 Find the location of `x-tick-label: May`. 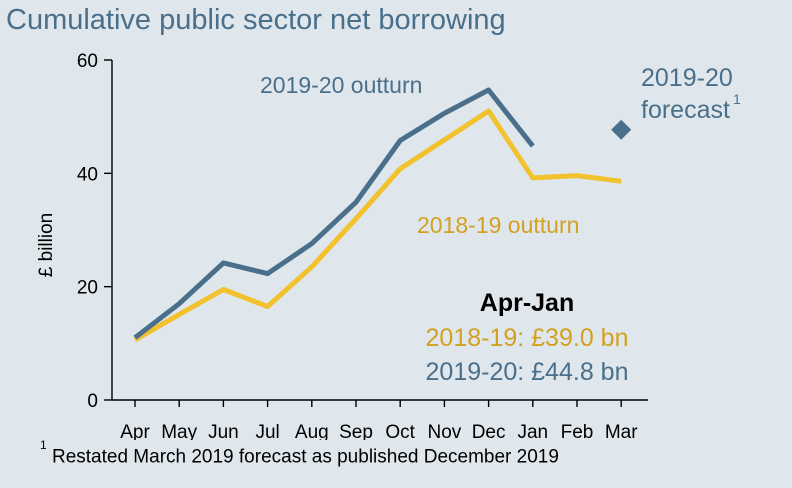

x-tick-label: May is located at coordinates (179, 431).